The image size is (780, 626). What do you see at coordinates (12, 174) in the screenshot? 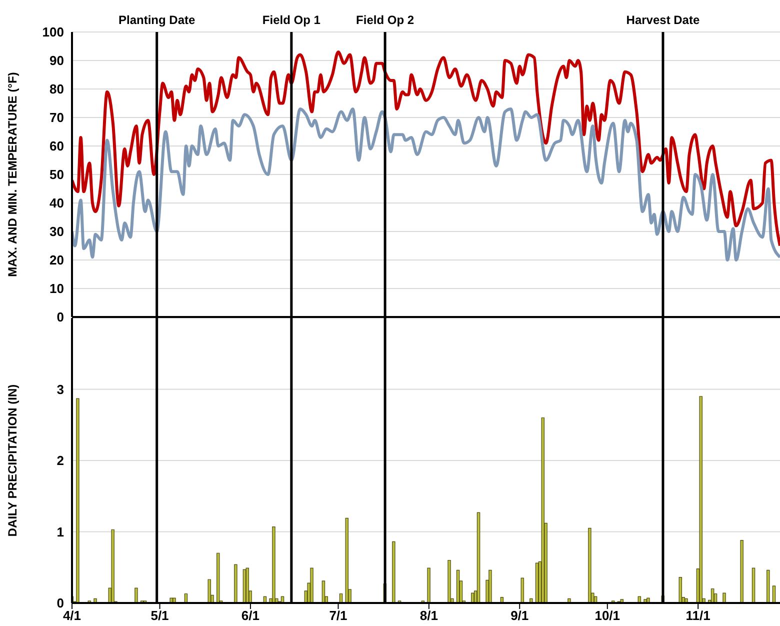
I see `y-axis-title: MAX. AND MIN. TEMPERATURE (°F)` at bounding box center [12, 174].